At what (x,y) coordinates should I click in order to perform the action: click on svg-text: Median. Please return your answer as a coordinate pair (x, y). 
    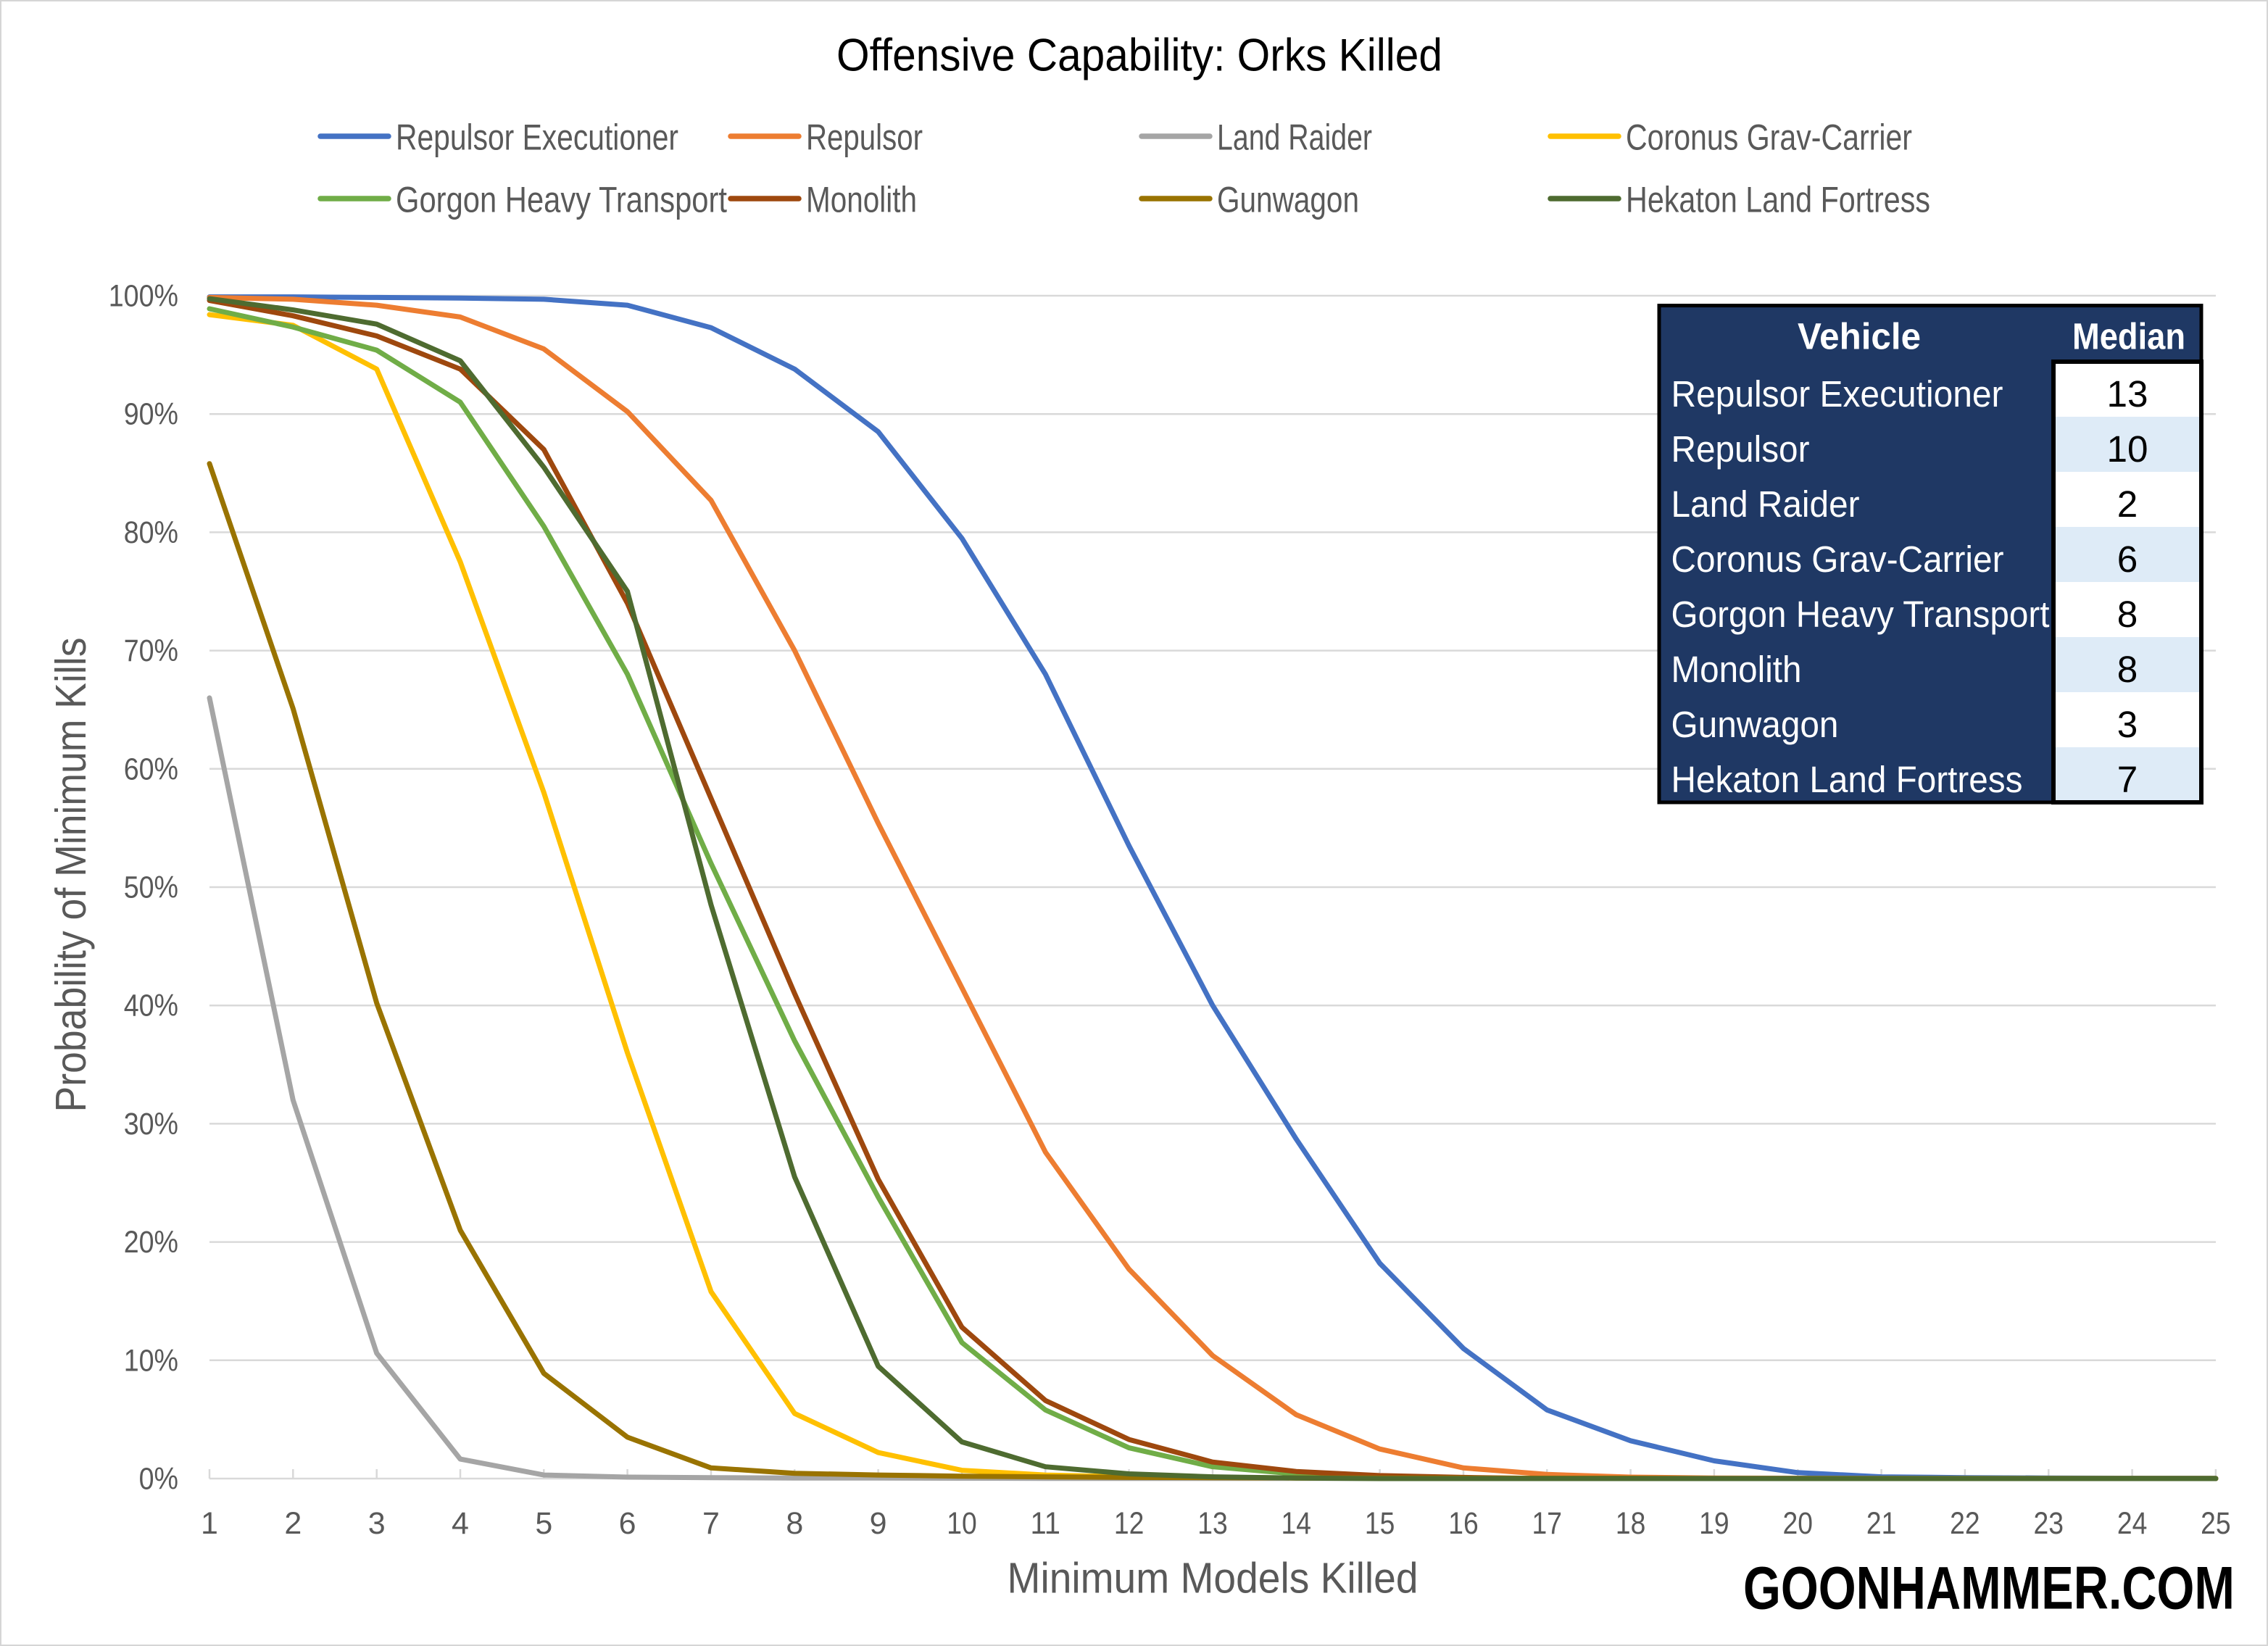
    Looking at the image, I should click on (2128, 336).